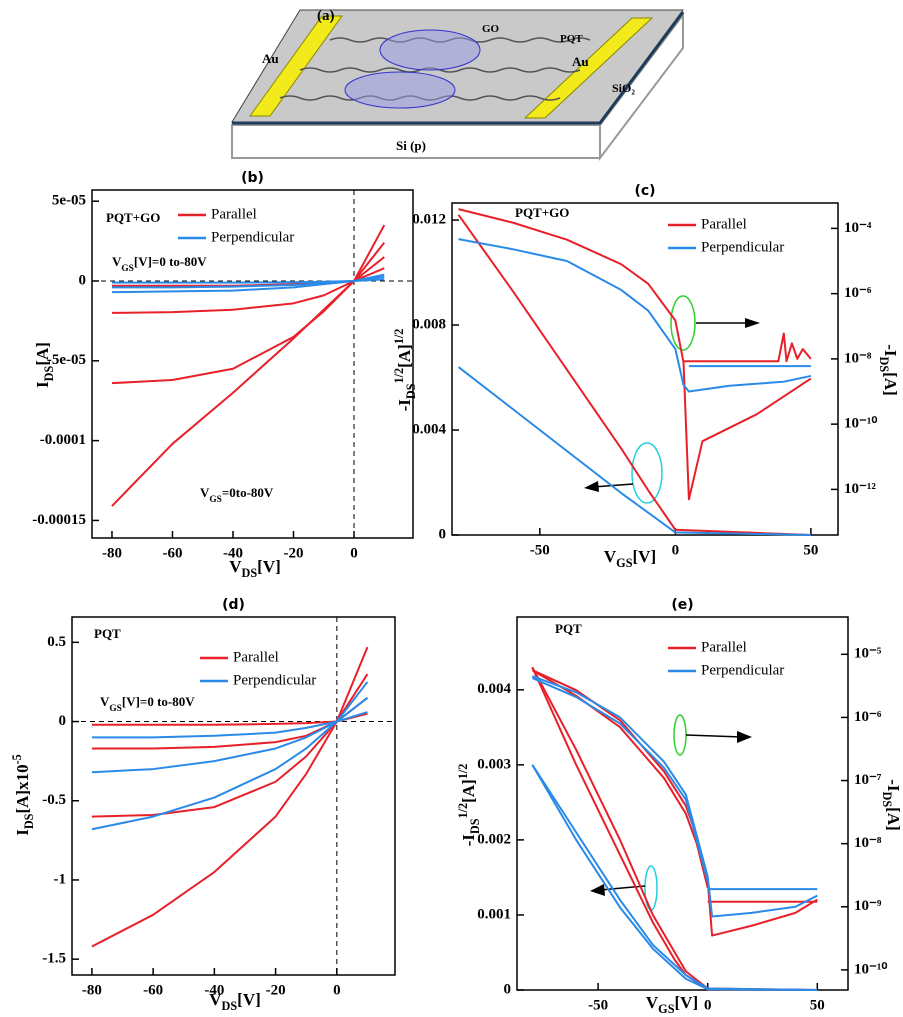 This screenshot has width=903, height=1017. I want to click on y-tick-label: 0.001, so click(494, 914).